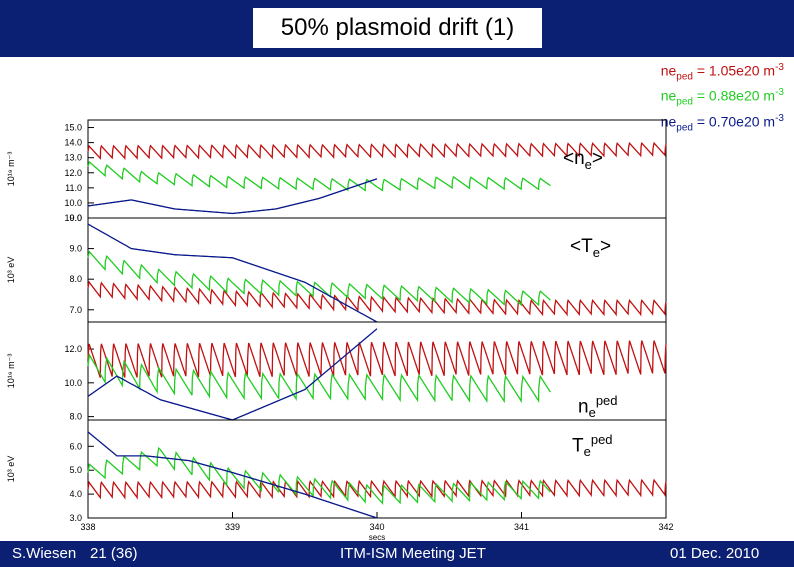 The width and height of the screenshot is (794, 567). What do you see at coordinates (87, 527) in the screenshot?
I see `x-tick-label: 338` at bounding box center [87, 527].